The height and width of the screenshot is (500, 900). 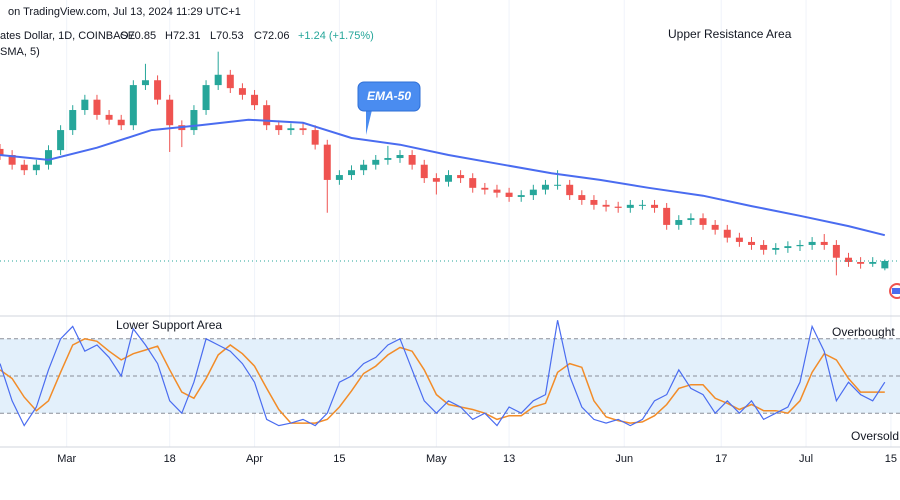 I want to click on ema-callout: EMA-50, so click(x=389, y=108).